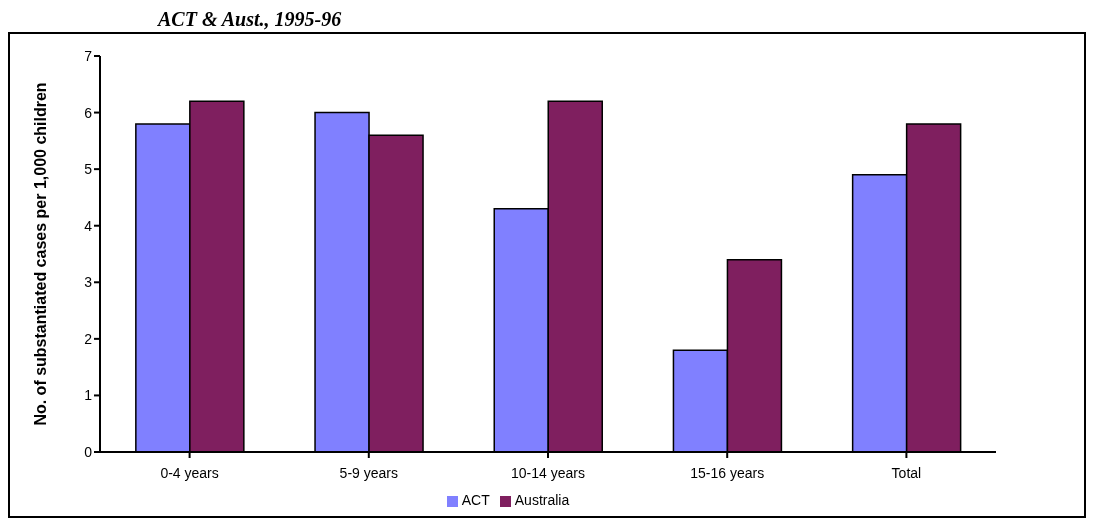 This screenshot has height=528, width=1094. I want to click on x-tick-label: 5-9 years, so click(368, 472).